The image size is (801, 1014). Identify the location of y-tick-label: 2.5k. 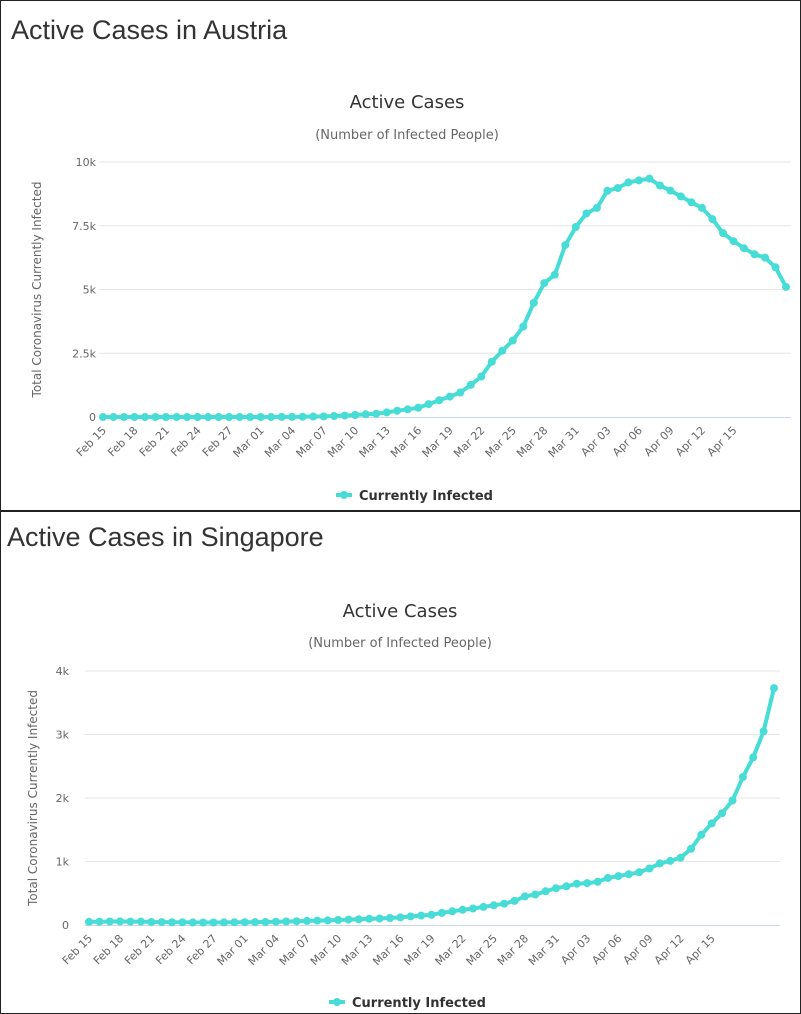
(84, 353).